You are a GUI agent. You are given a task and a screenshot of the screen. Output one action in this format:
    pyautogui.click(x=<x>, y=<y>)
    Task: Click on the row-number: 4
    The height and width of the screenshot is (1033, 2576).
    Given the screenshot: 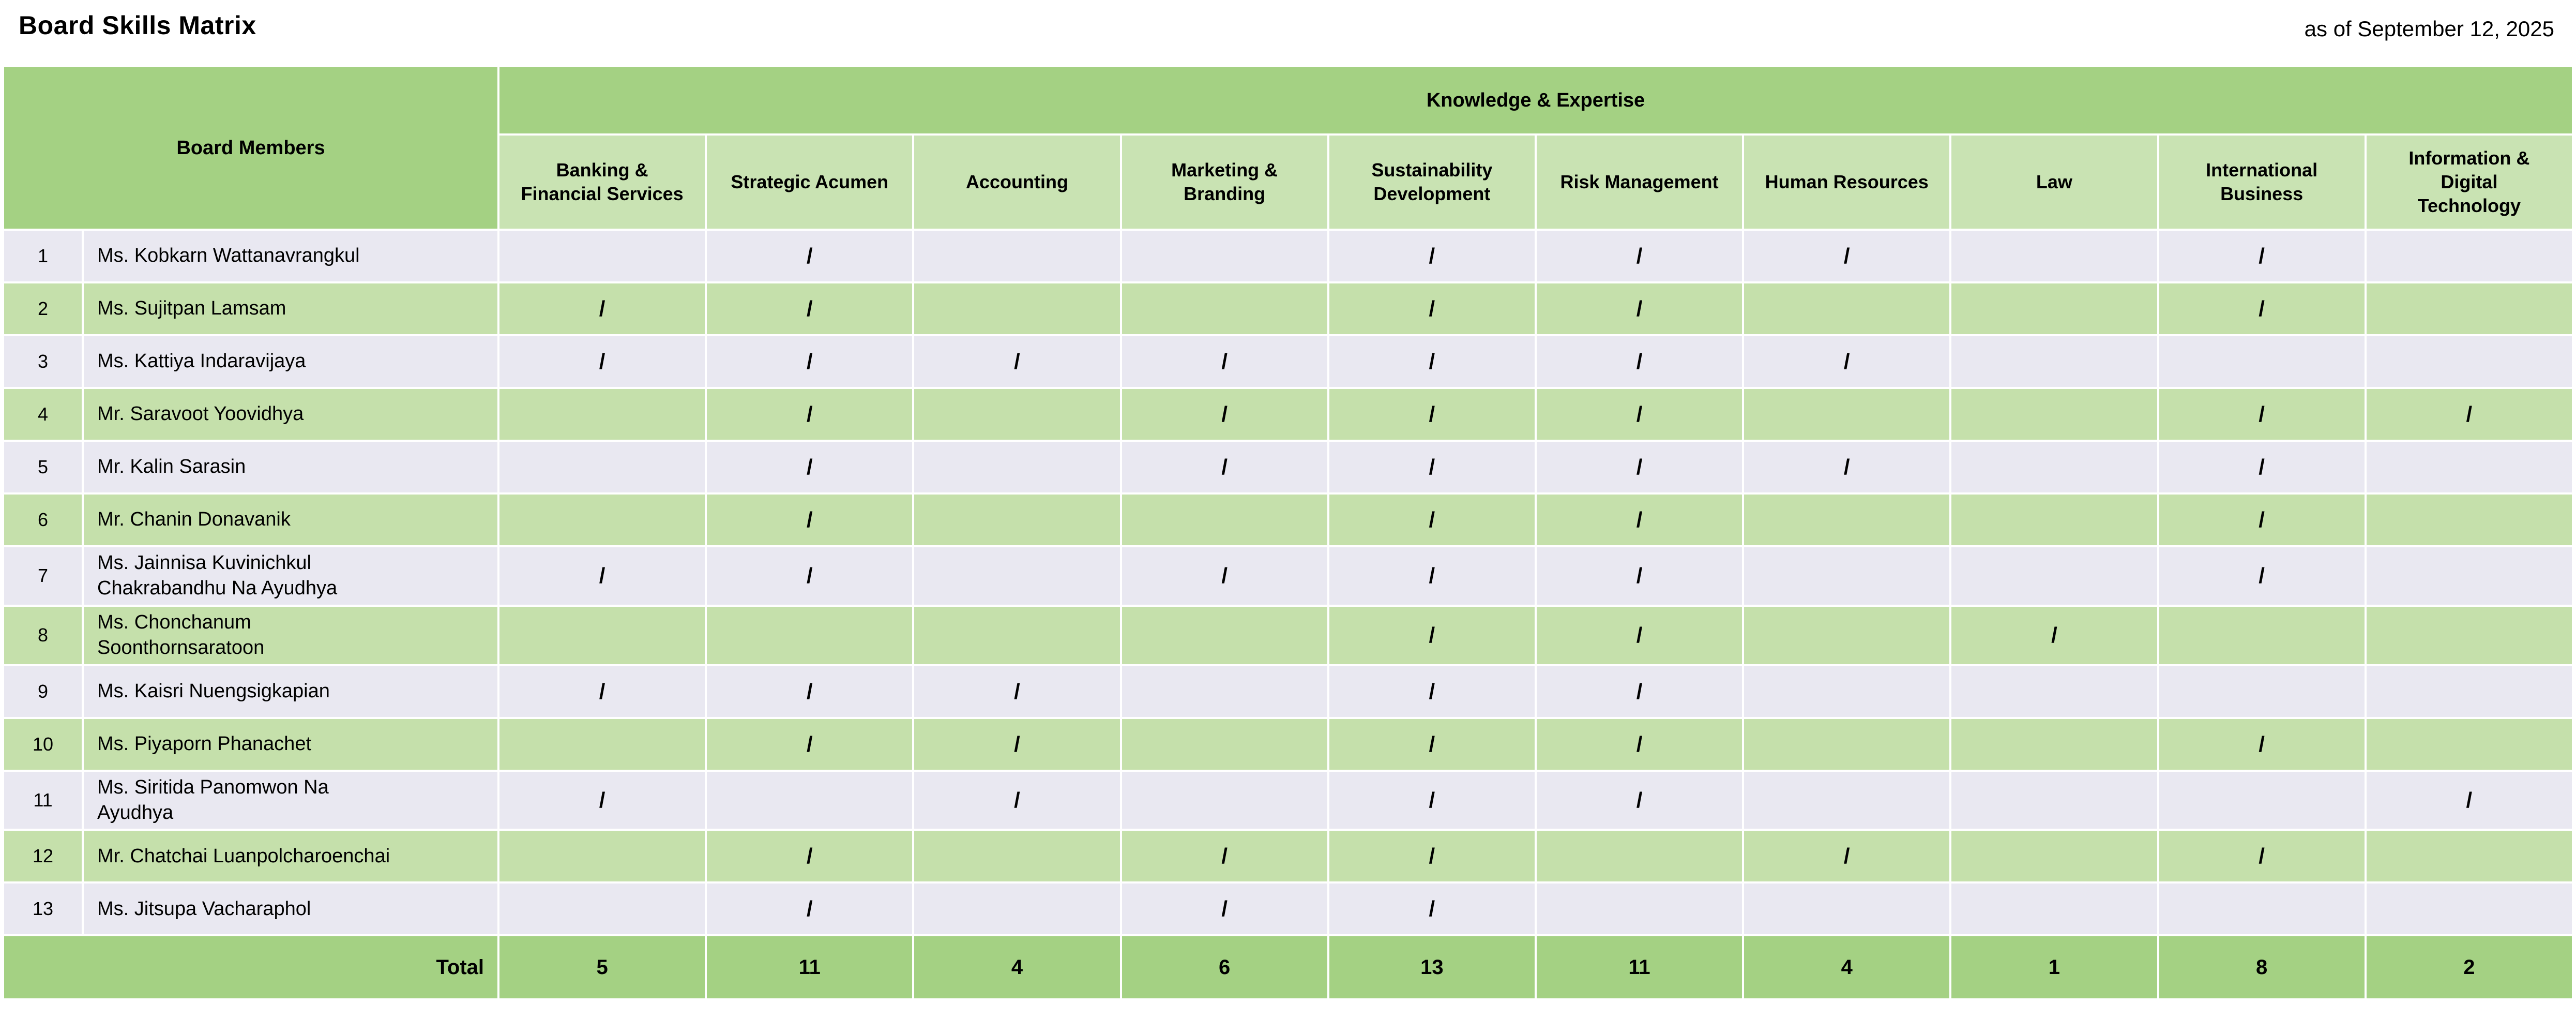 What is the action you would take?
    pyautogui.click(x=43, y=414)
    